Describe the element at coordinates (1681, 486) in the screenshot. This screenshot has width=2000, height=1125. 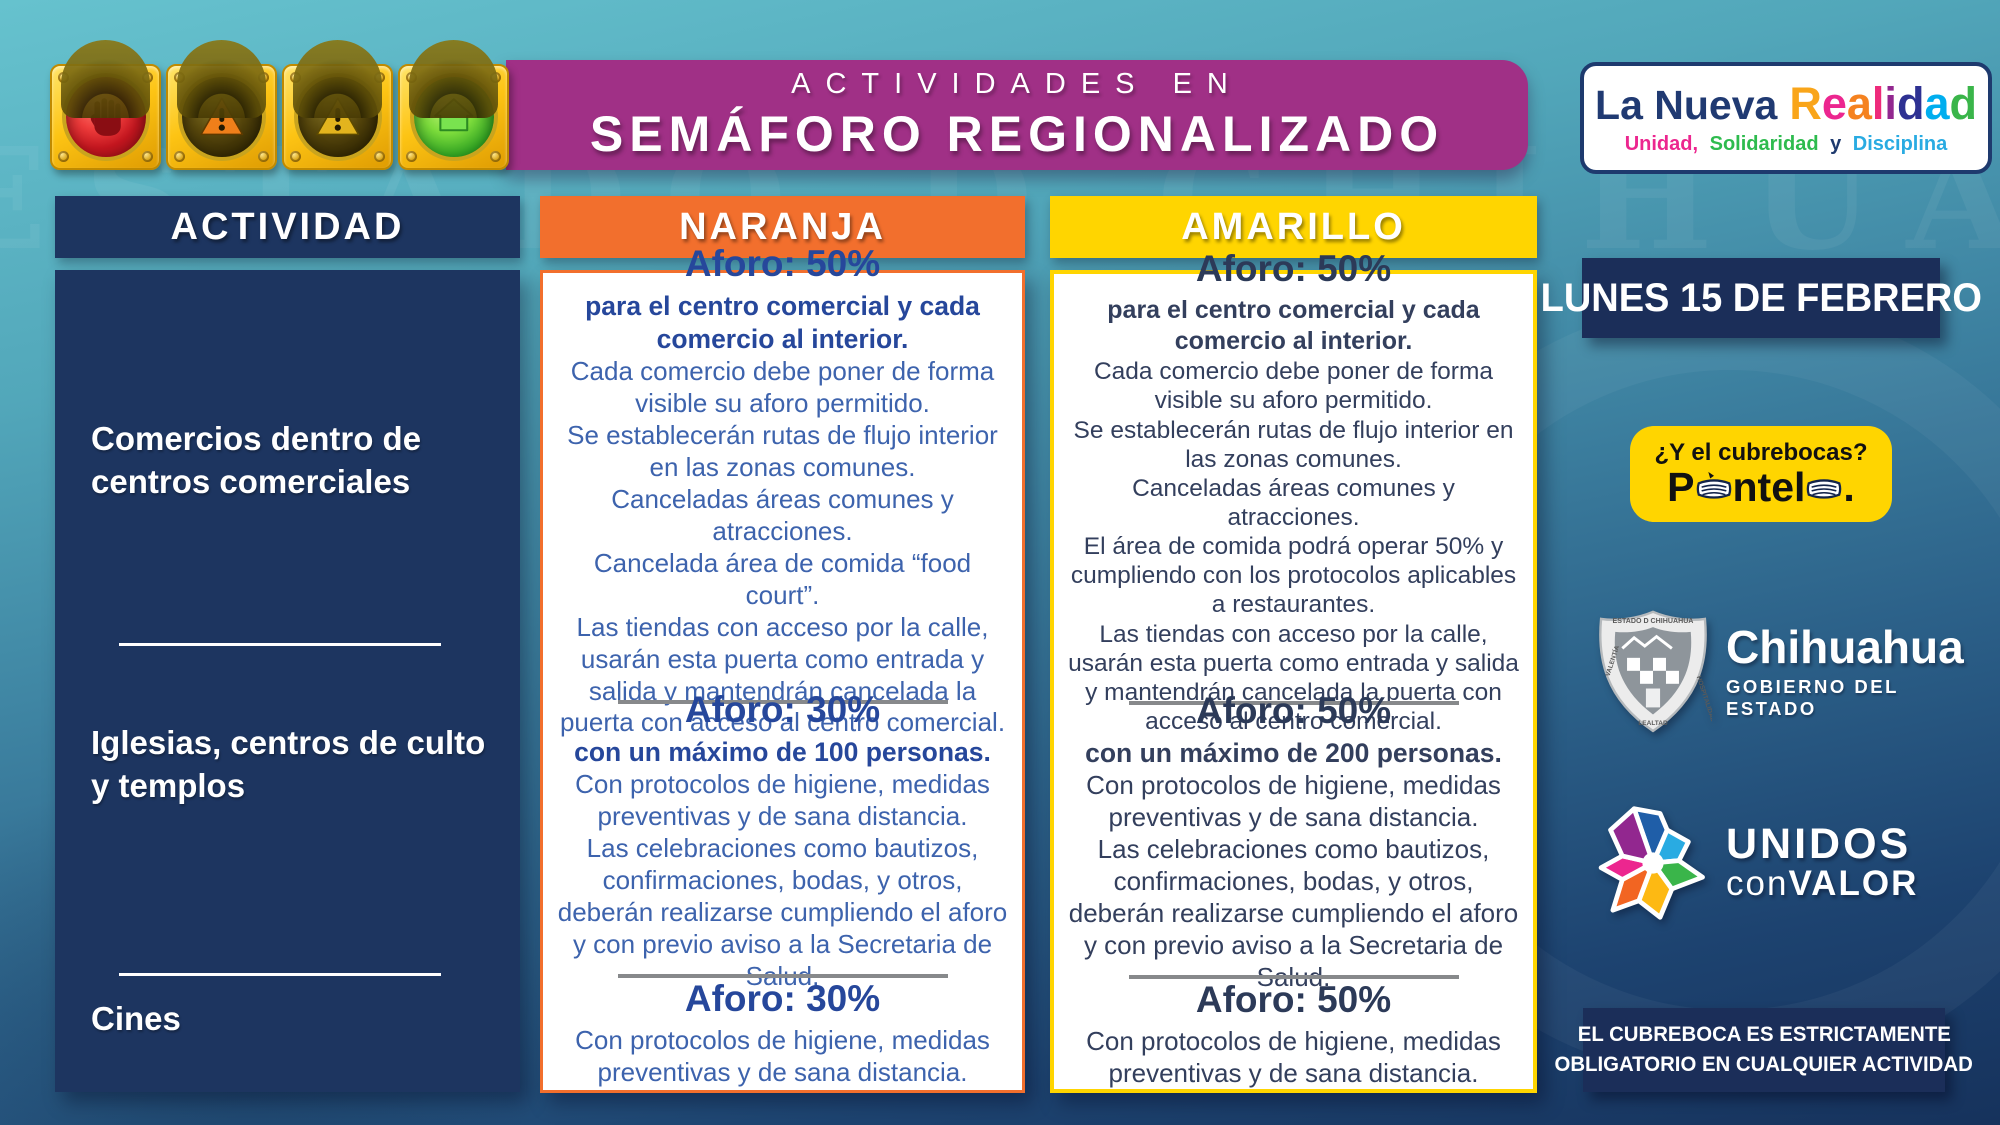
I see `pontelo-text: P` at that location.